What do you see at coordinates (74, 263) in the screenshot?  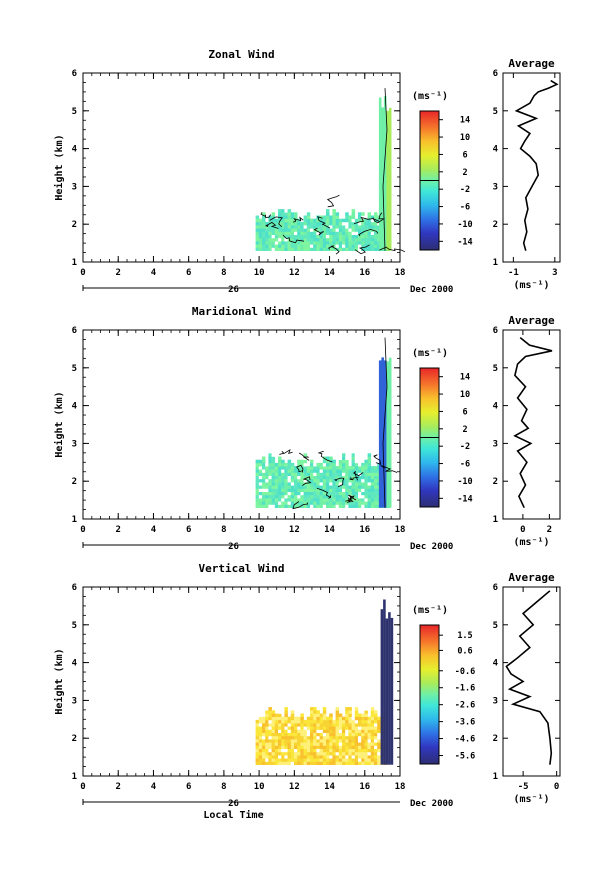 I see `y-tick-label: 1` at bounding box center [74, 263].